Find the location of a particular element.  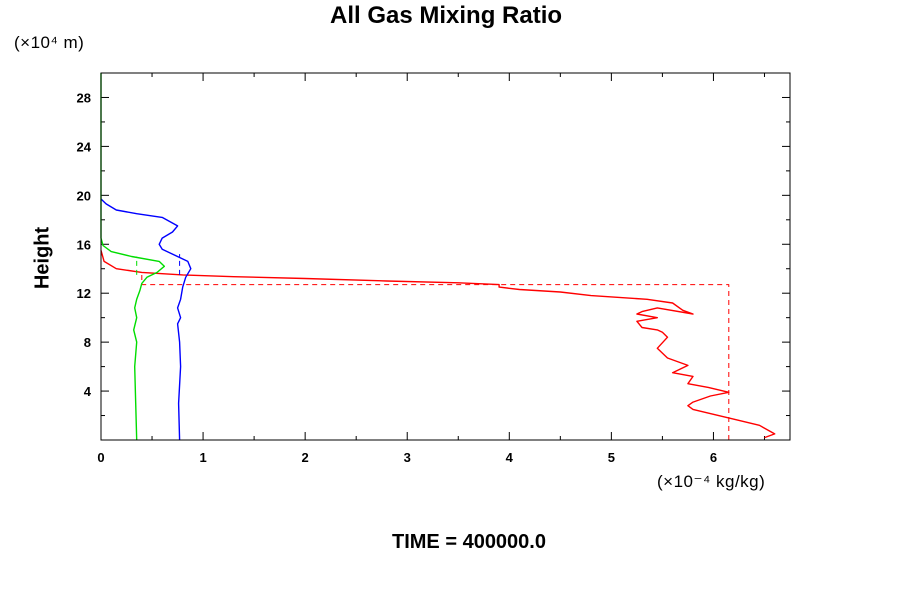

y-tick-label: 20 is located at coordinates (84, 195).